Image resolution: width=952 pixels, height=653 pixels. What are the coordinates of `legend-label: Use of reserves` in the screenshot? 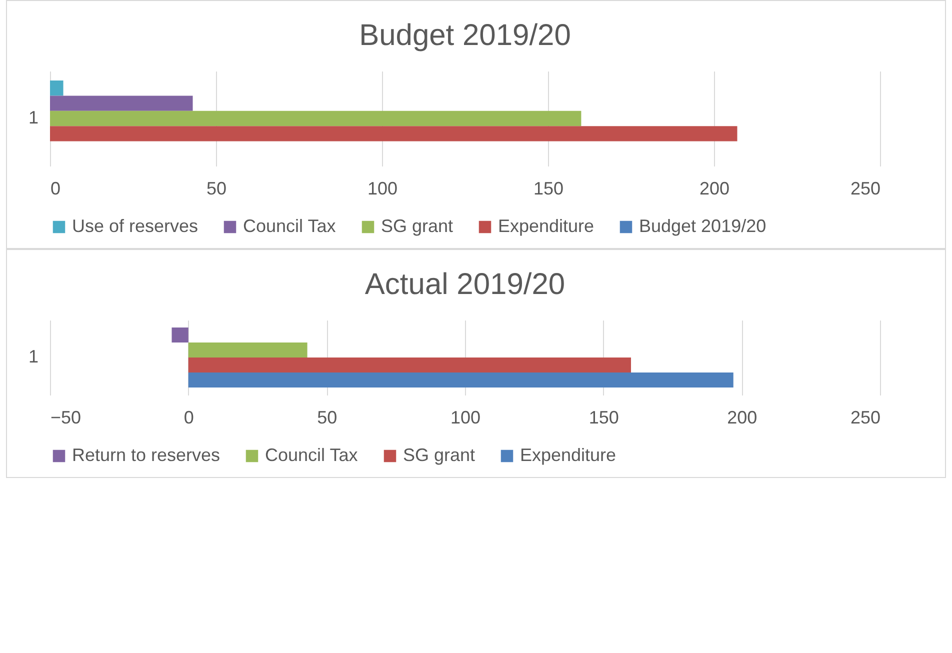 It's located at (135, 226).